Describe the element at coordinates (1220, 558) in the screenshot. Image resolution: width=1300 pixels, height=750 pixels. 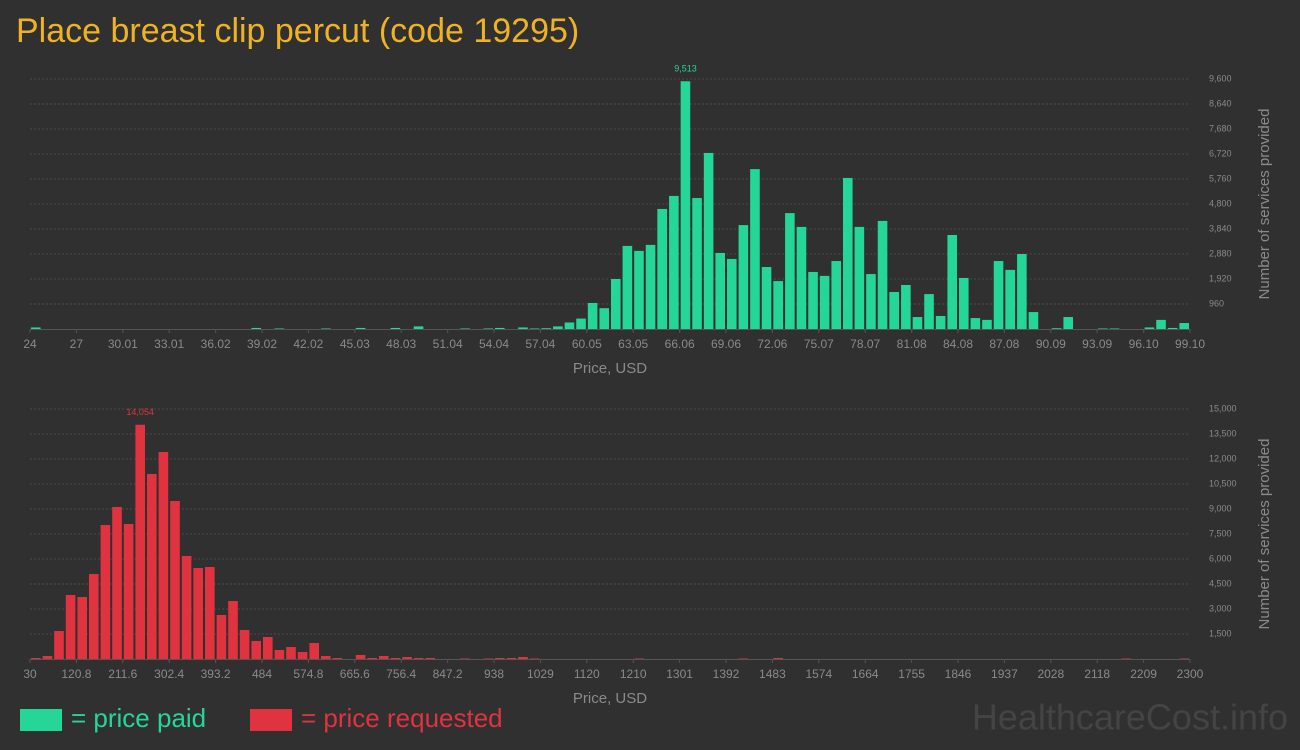
I see `y-tick-label: 6,000` at that location.